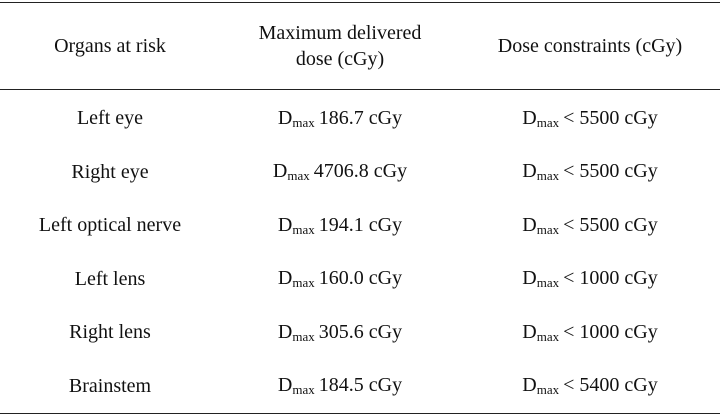  Describe the element at coordinates (110, 225) in the screenshot. I see `organ-cell: Left optical nerve` at that location.